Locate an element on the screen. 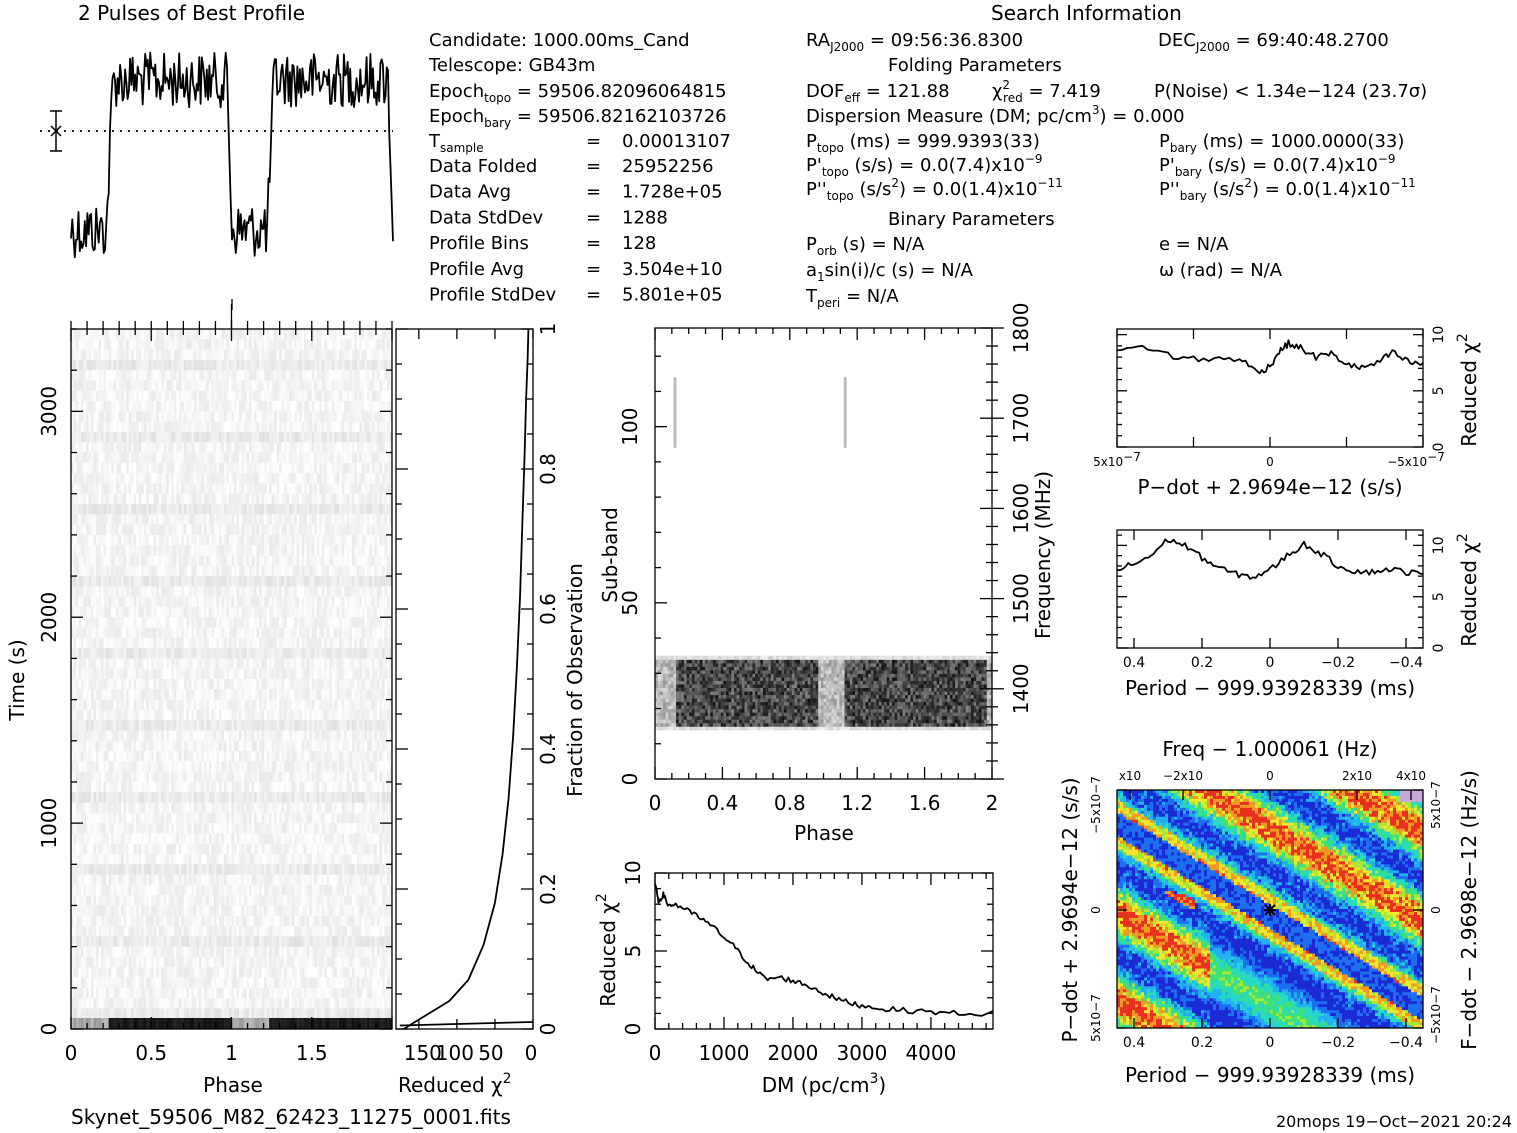 Image resolution: width=1517 pixels, height=1133 pixels. subband-tick-label: 50 is located at coordinates (630, 602).